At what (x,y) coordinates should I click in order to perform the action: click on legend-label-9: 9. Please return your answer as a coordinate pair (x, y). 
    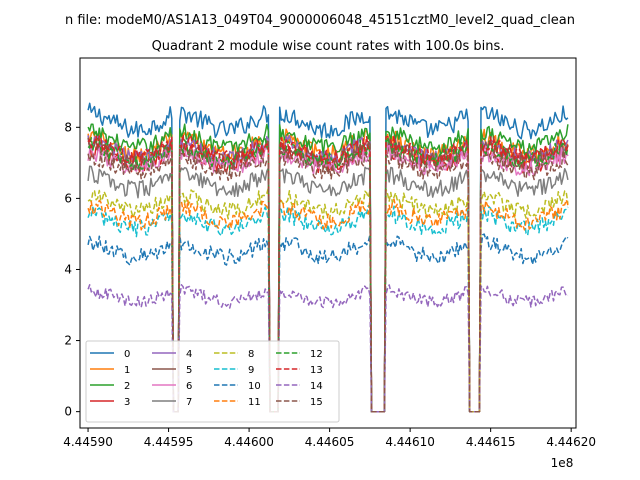
    Looking at the image, I should click on (251, 370).